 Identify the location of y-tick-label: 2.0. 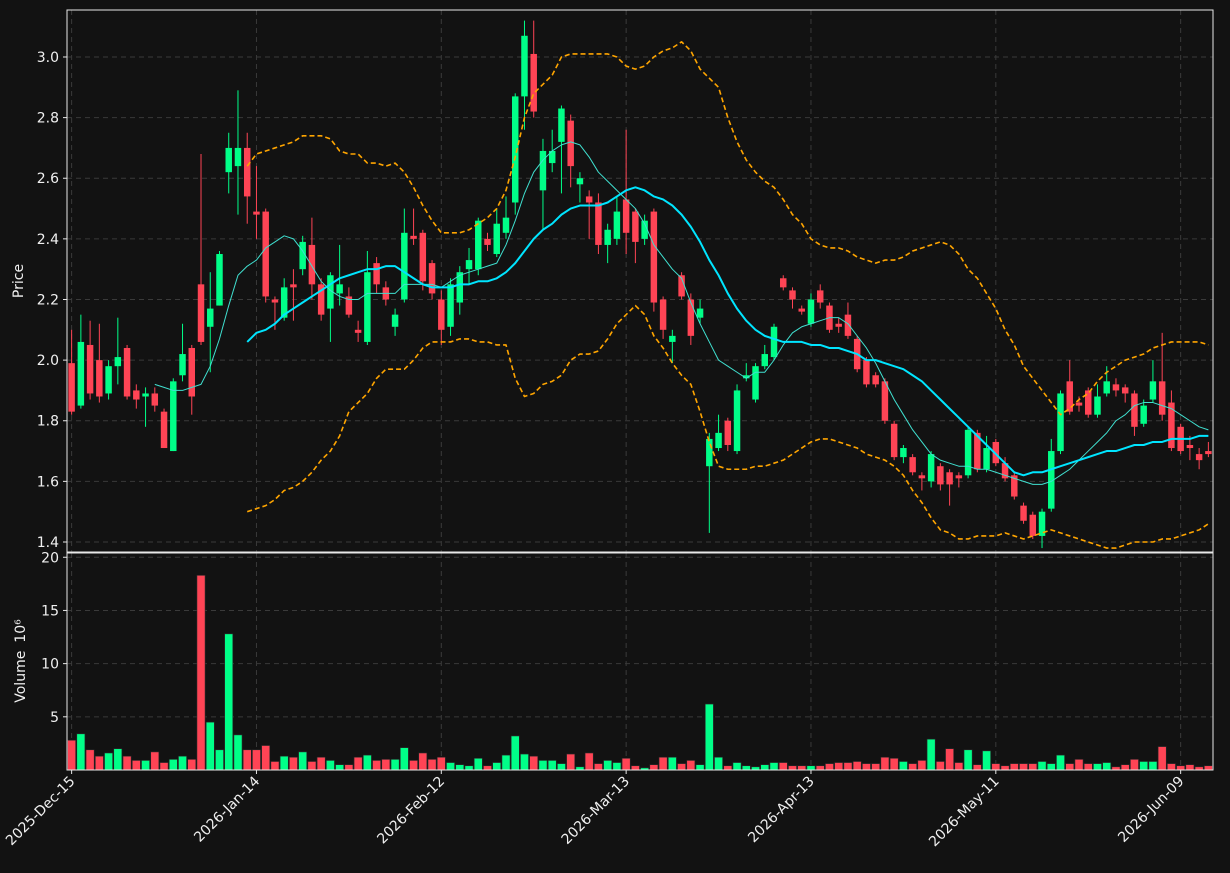
(48, 361).